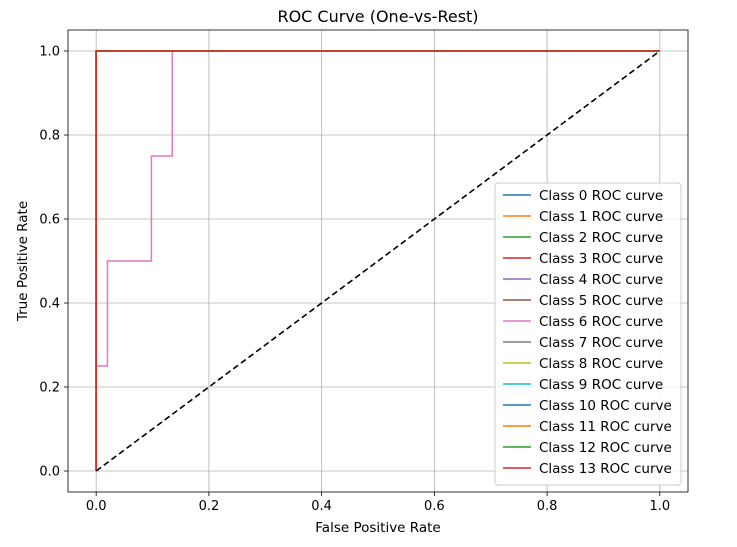 This screenshot has width=737, height=547. Describe the element at coordinates (605, 469) in the screenshot. I see `legend-label: Class 13 ROC curve` at that location.